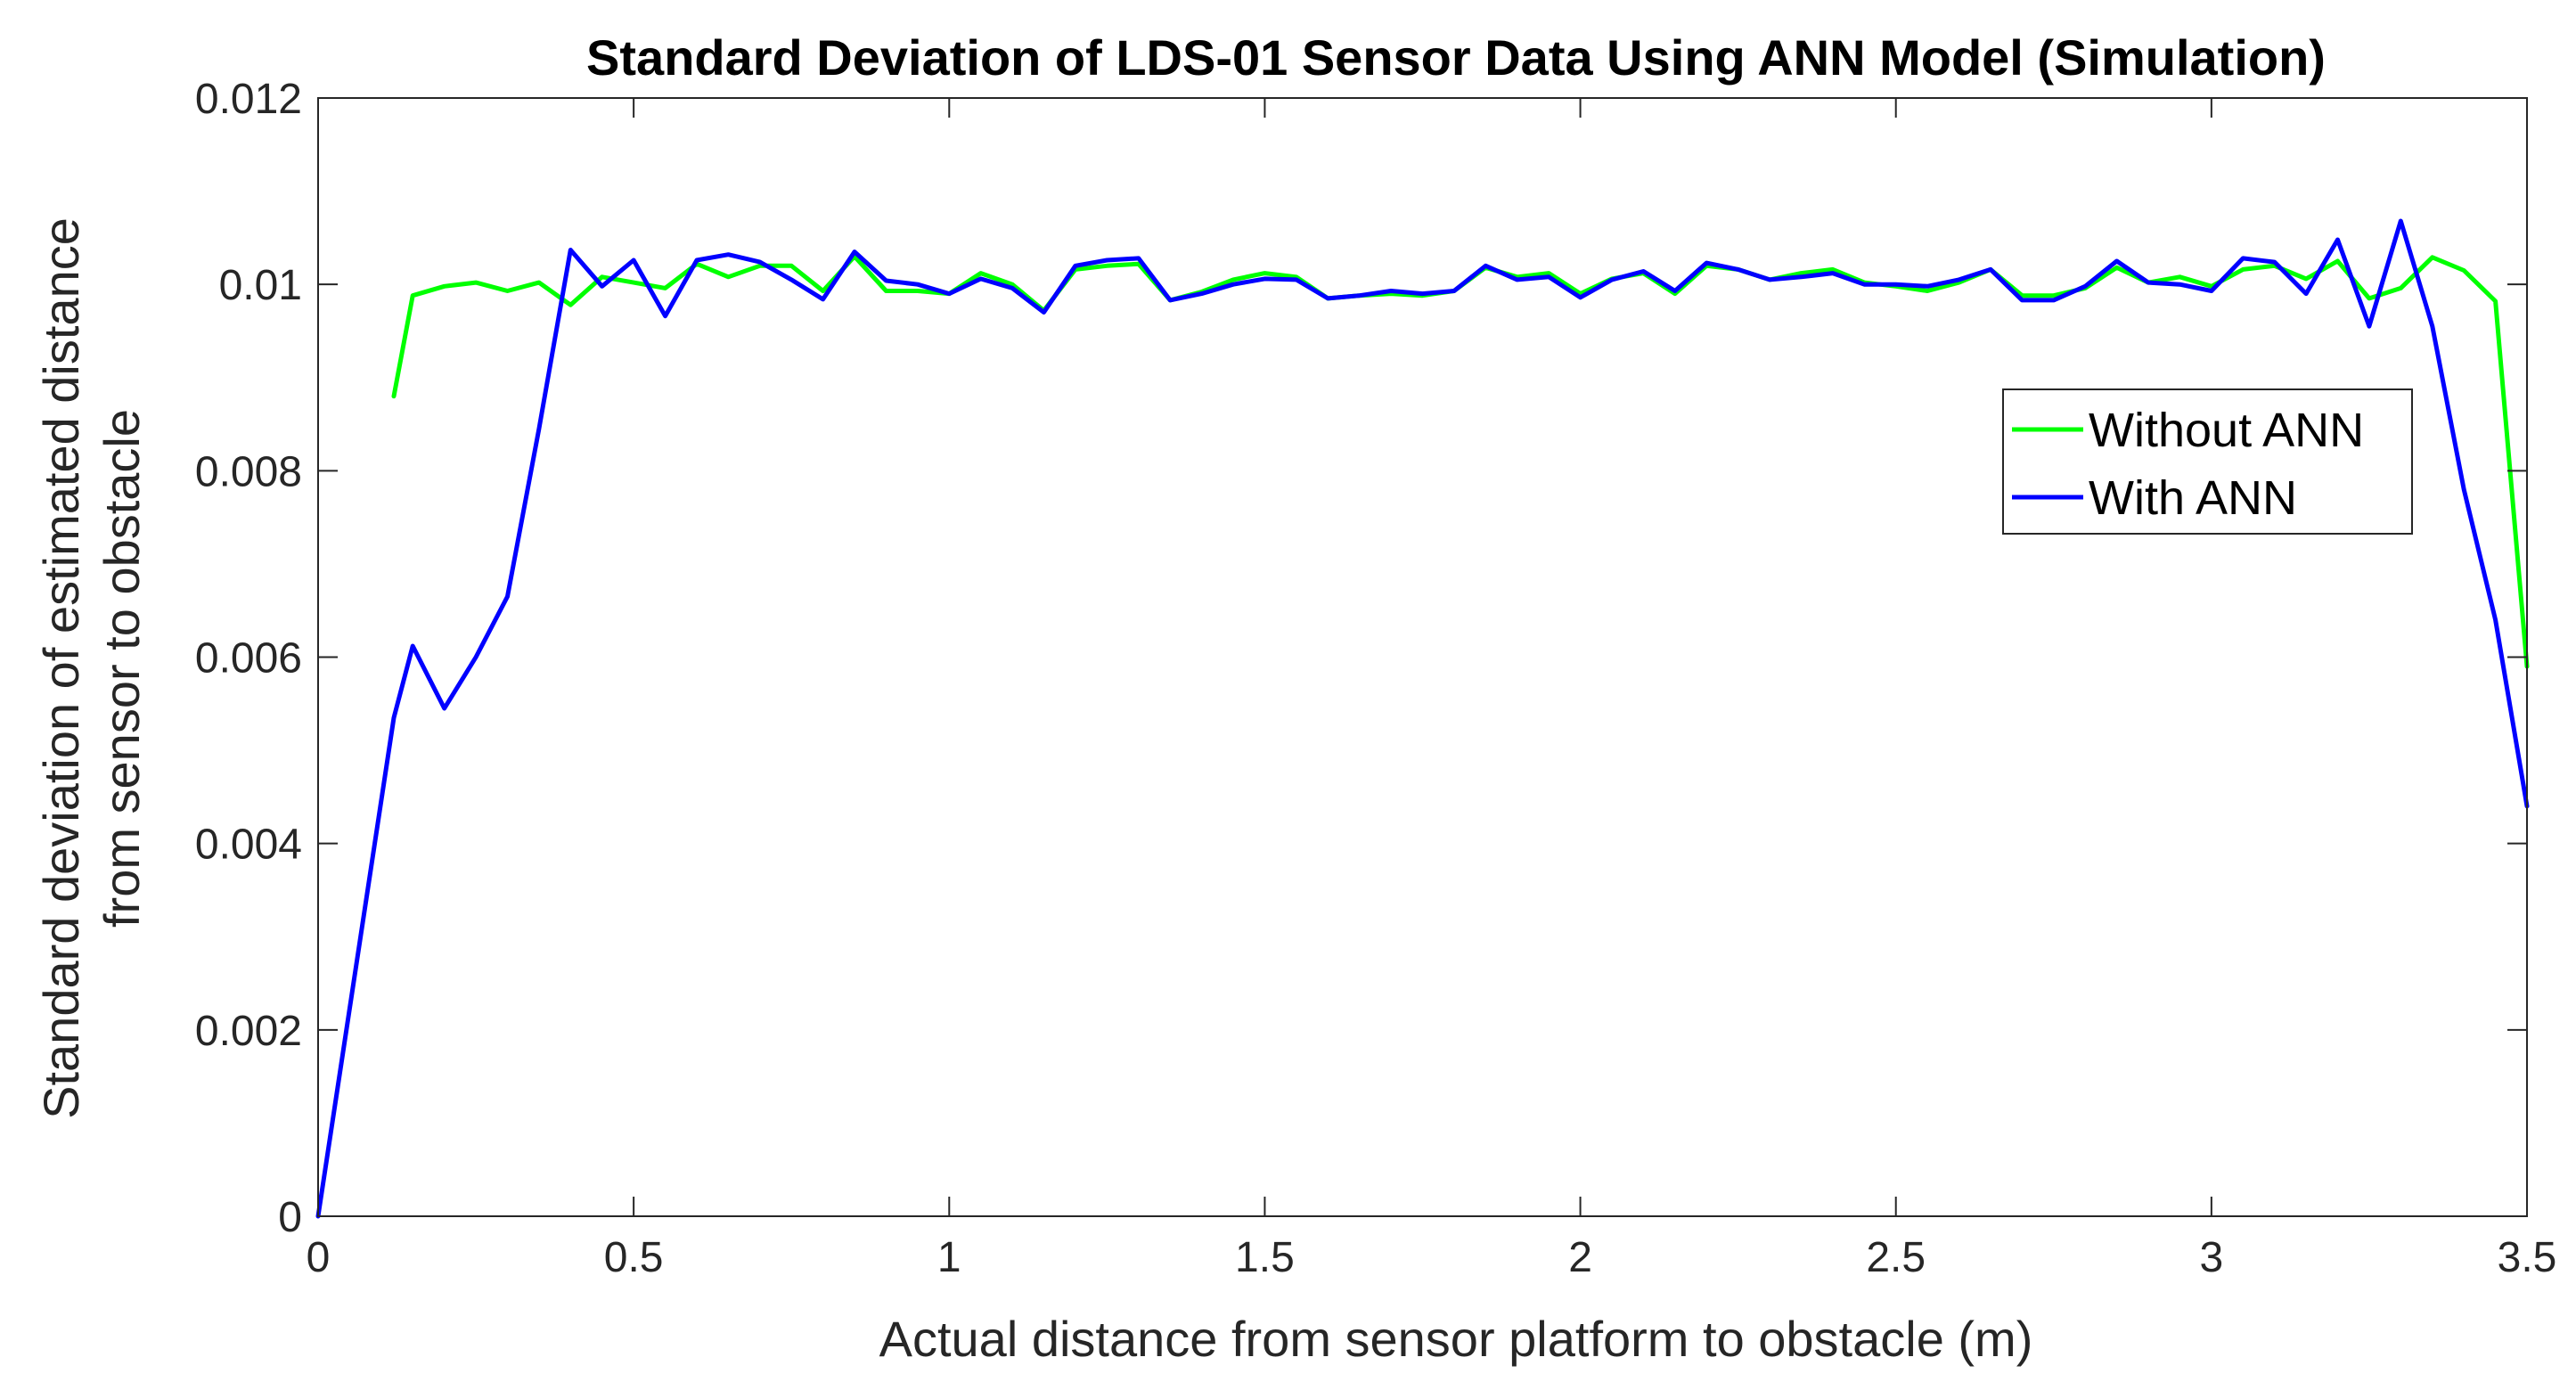 The height and width of the screenshot is (1390, 2576). I want to click on y-tick-label: 0.002, so click(248, 1031).